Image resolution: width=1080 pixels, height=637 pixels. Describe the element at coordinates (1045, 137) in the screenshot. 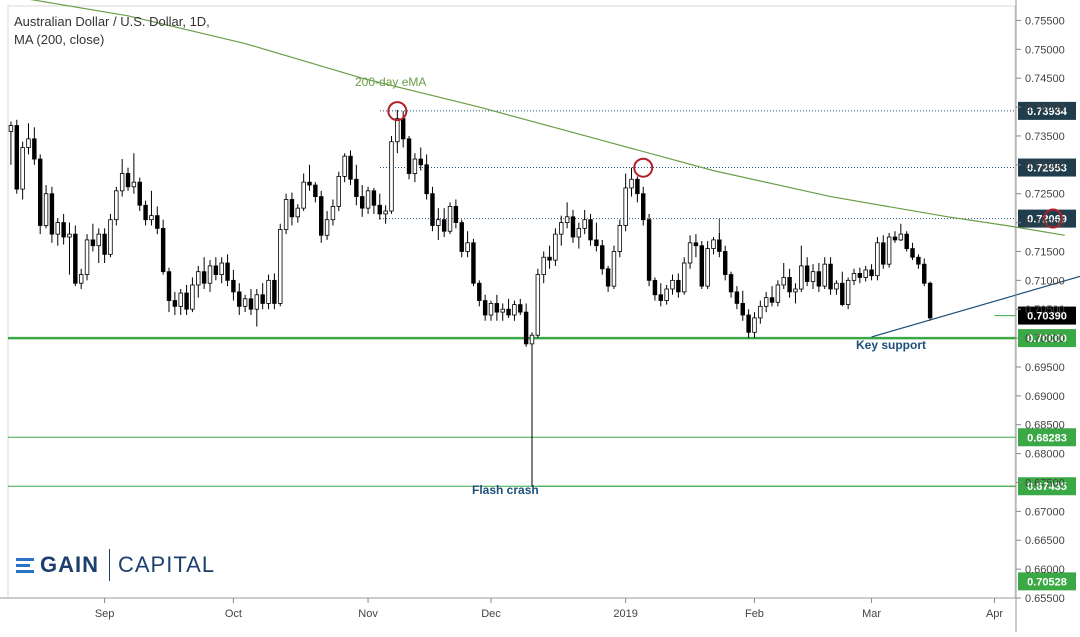

I see `price-tick-label: 0.73500` at that location.